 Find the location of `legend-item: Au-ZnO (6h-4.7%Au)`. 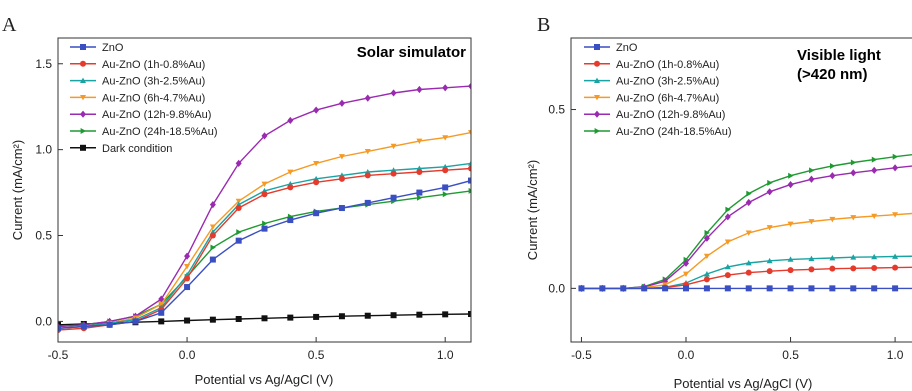

legend-item: Au-ZnO (6h-4.7%Au) is located at coordinates (651, 98).